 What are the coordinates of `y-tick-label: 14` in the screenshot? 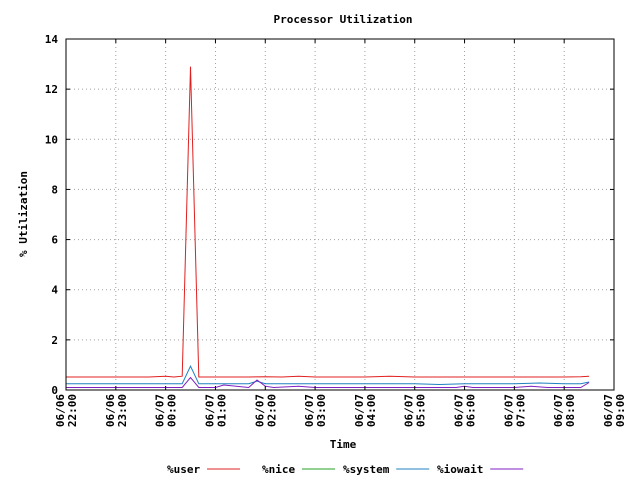 It's located at (52, 39).